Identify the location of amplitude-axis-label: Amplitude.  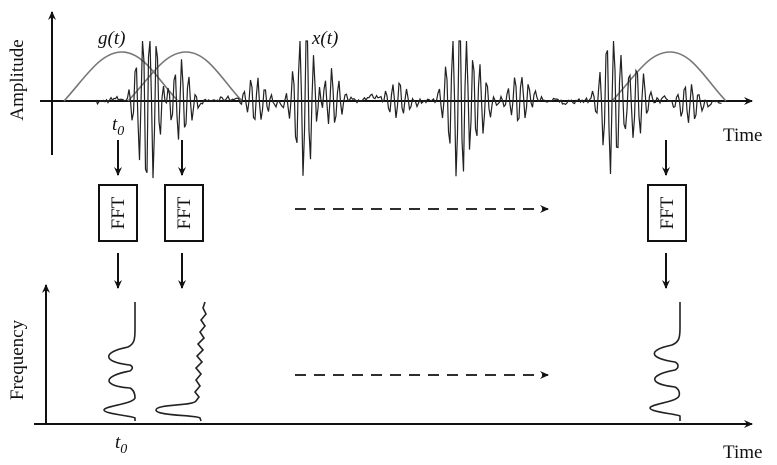
(17, 79).